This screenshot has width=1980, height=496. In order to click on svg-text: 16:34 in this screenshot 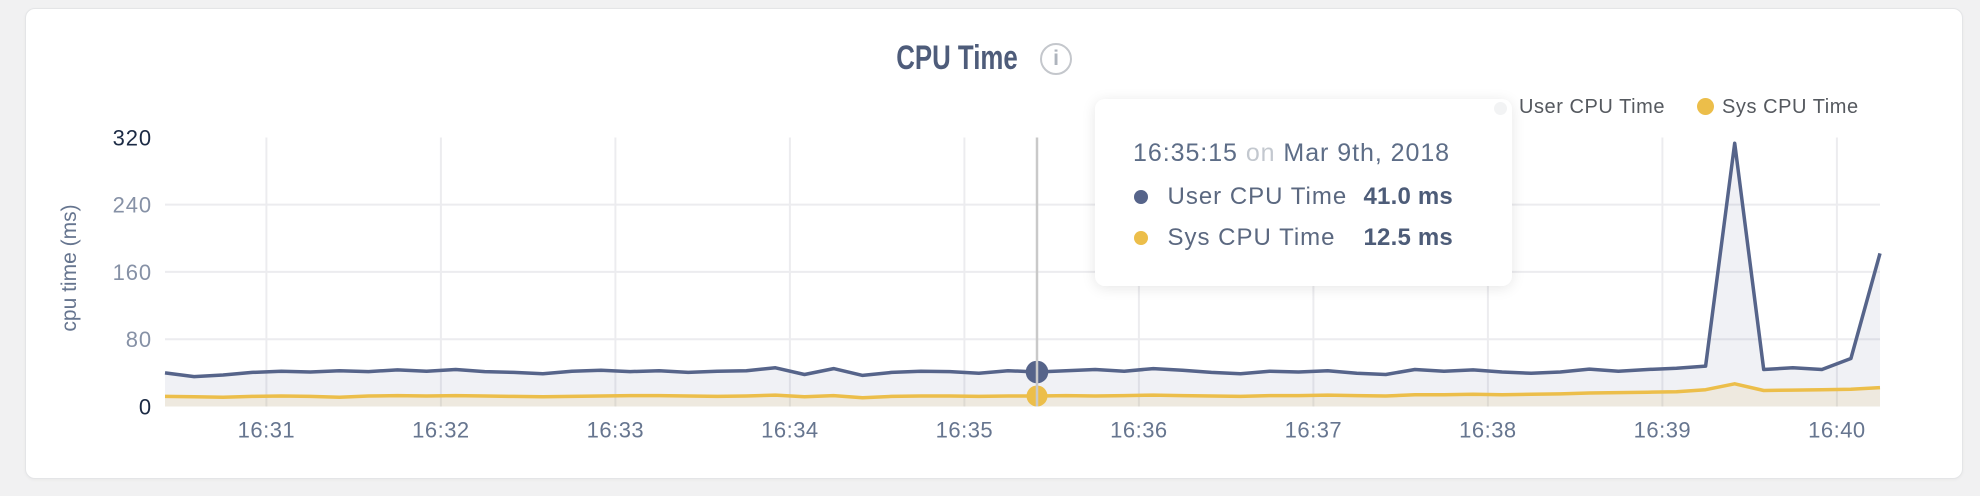, I will do `click(790, 430)`.